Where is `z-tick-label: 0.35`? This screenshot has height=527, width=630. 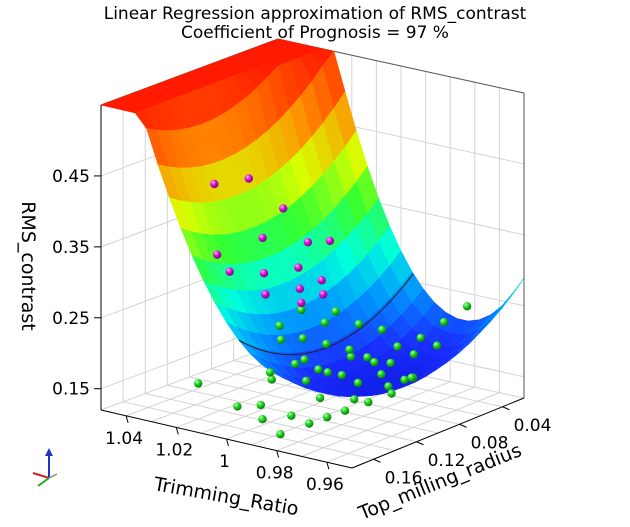
z-tick-label: 0.35 is located at coordinates (71, 248).